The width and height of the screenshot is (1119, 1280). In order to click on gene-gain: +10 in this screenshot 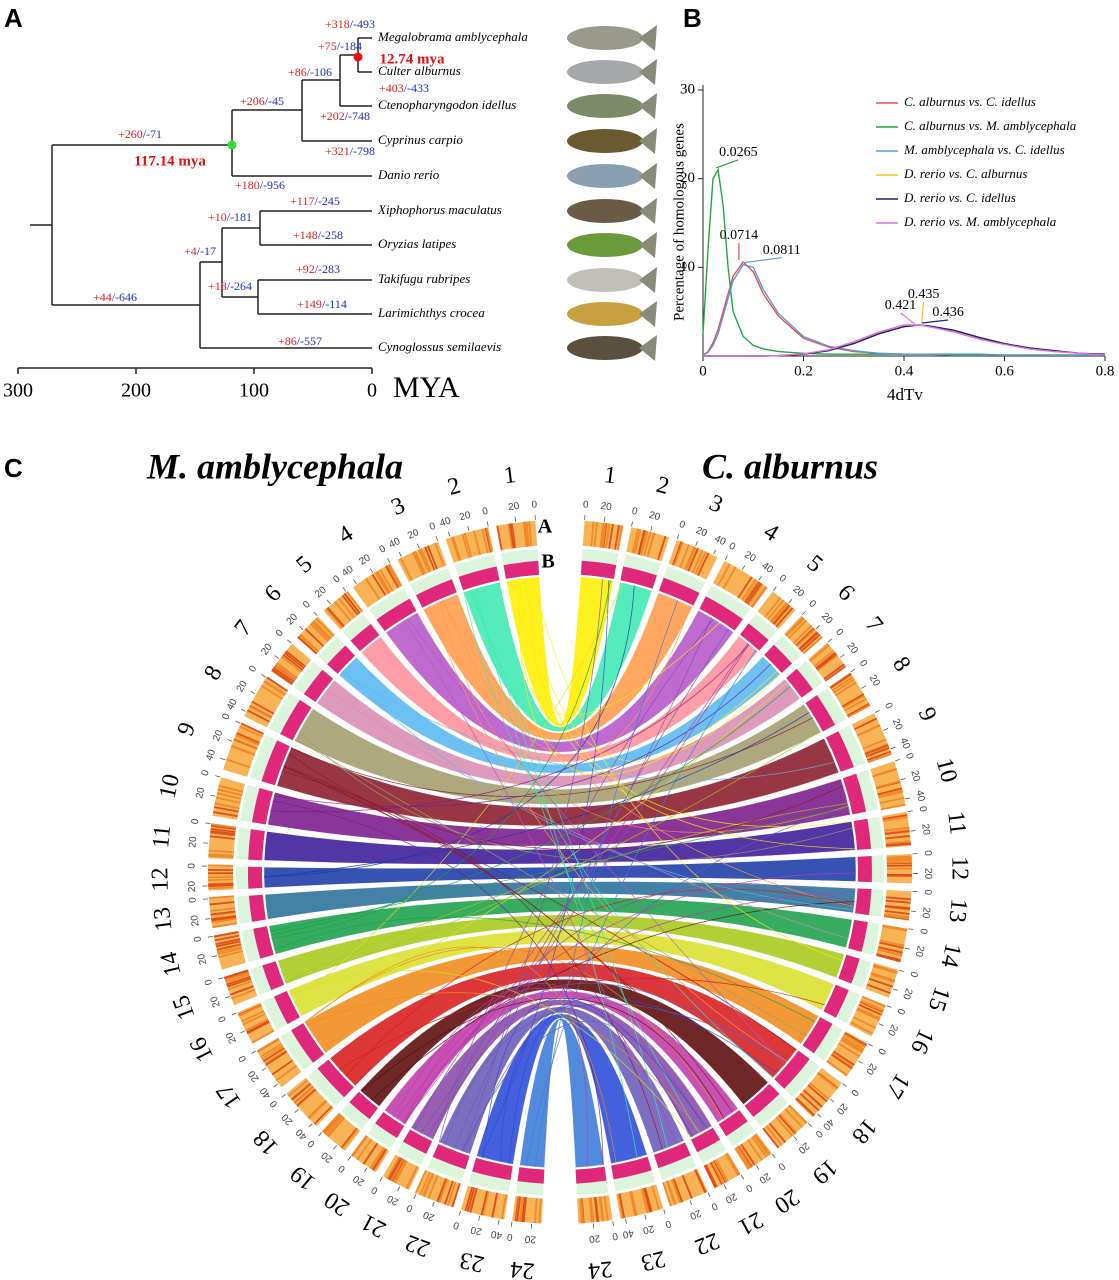, I will do `click(217, 217)`.